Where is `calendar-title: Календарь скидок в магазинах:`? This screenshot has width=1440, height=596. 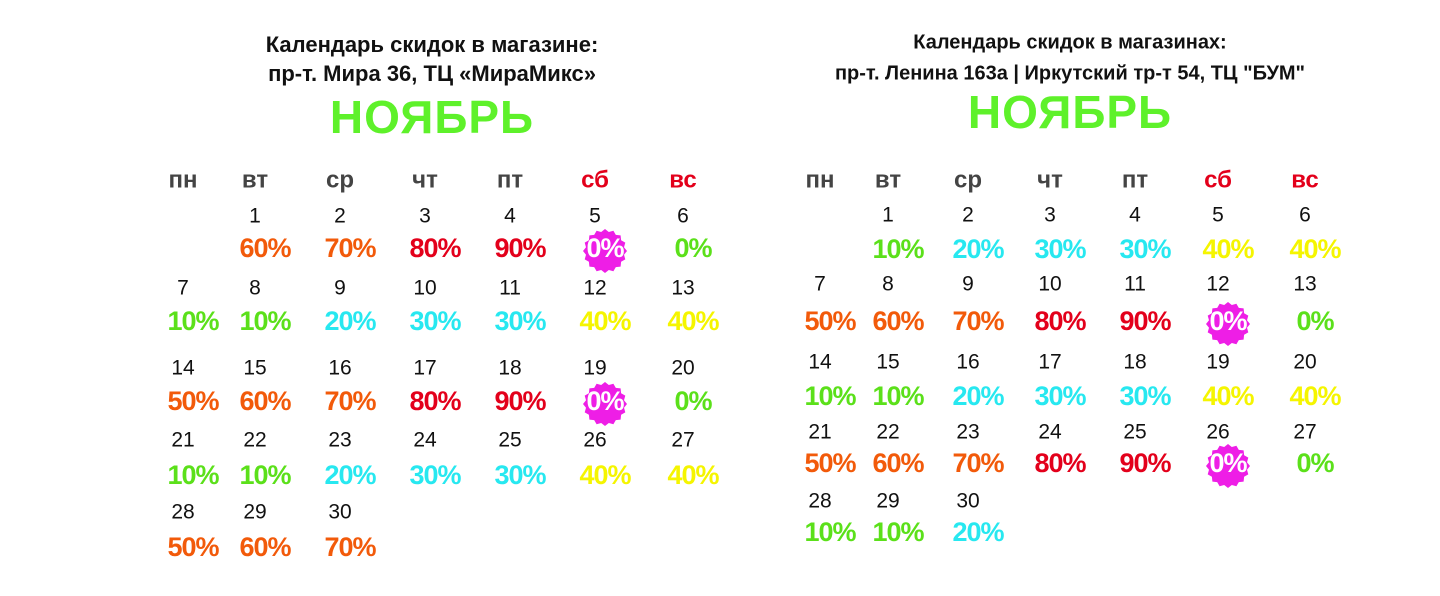
calendar-title: Календарь скидок в магазинах: is located at coordinates (1069, 42).